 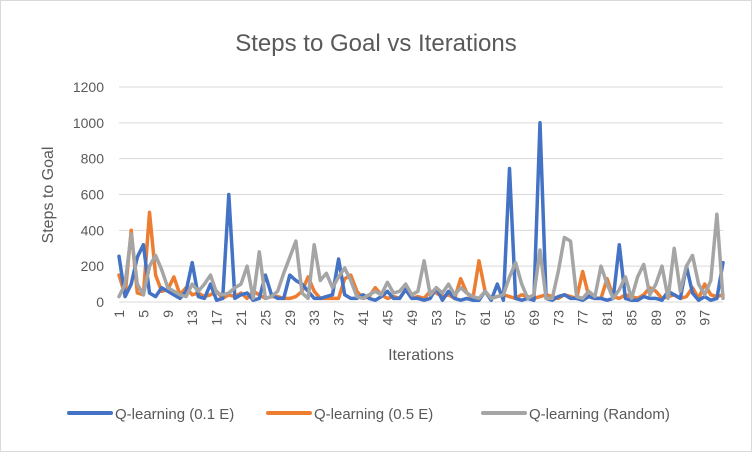 What do you see at coordinates (48, 195) in the screenshot?
I see `y-axis-title: Steps to Goal` at bounding box center [48, 195].